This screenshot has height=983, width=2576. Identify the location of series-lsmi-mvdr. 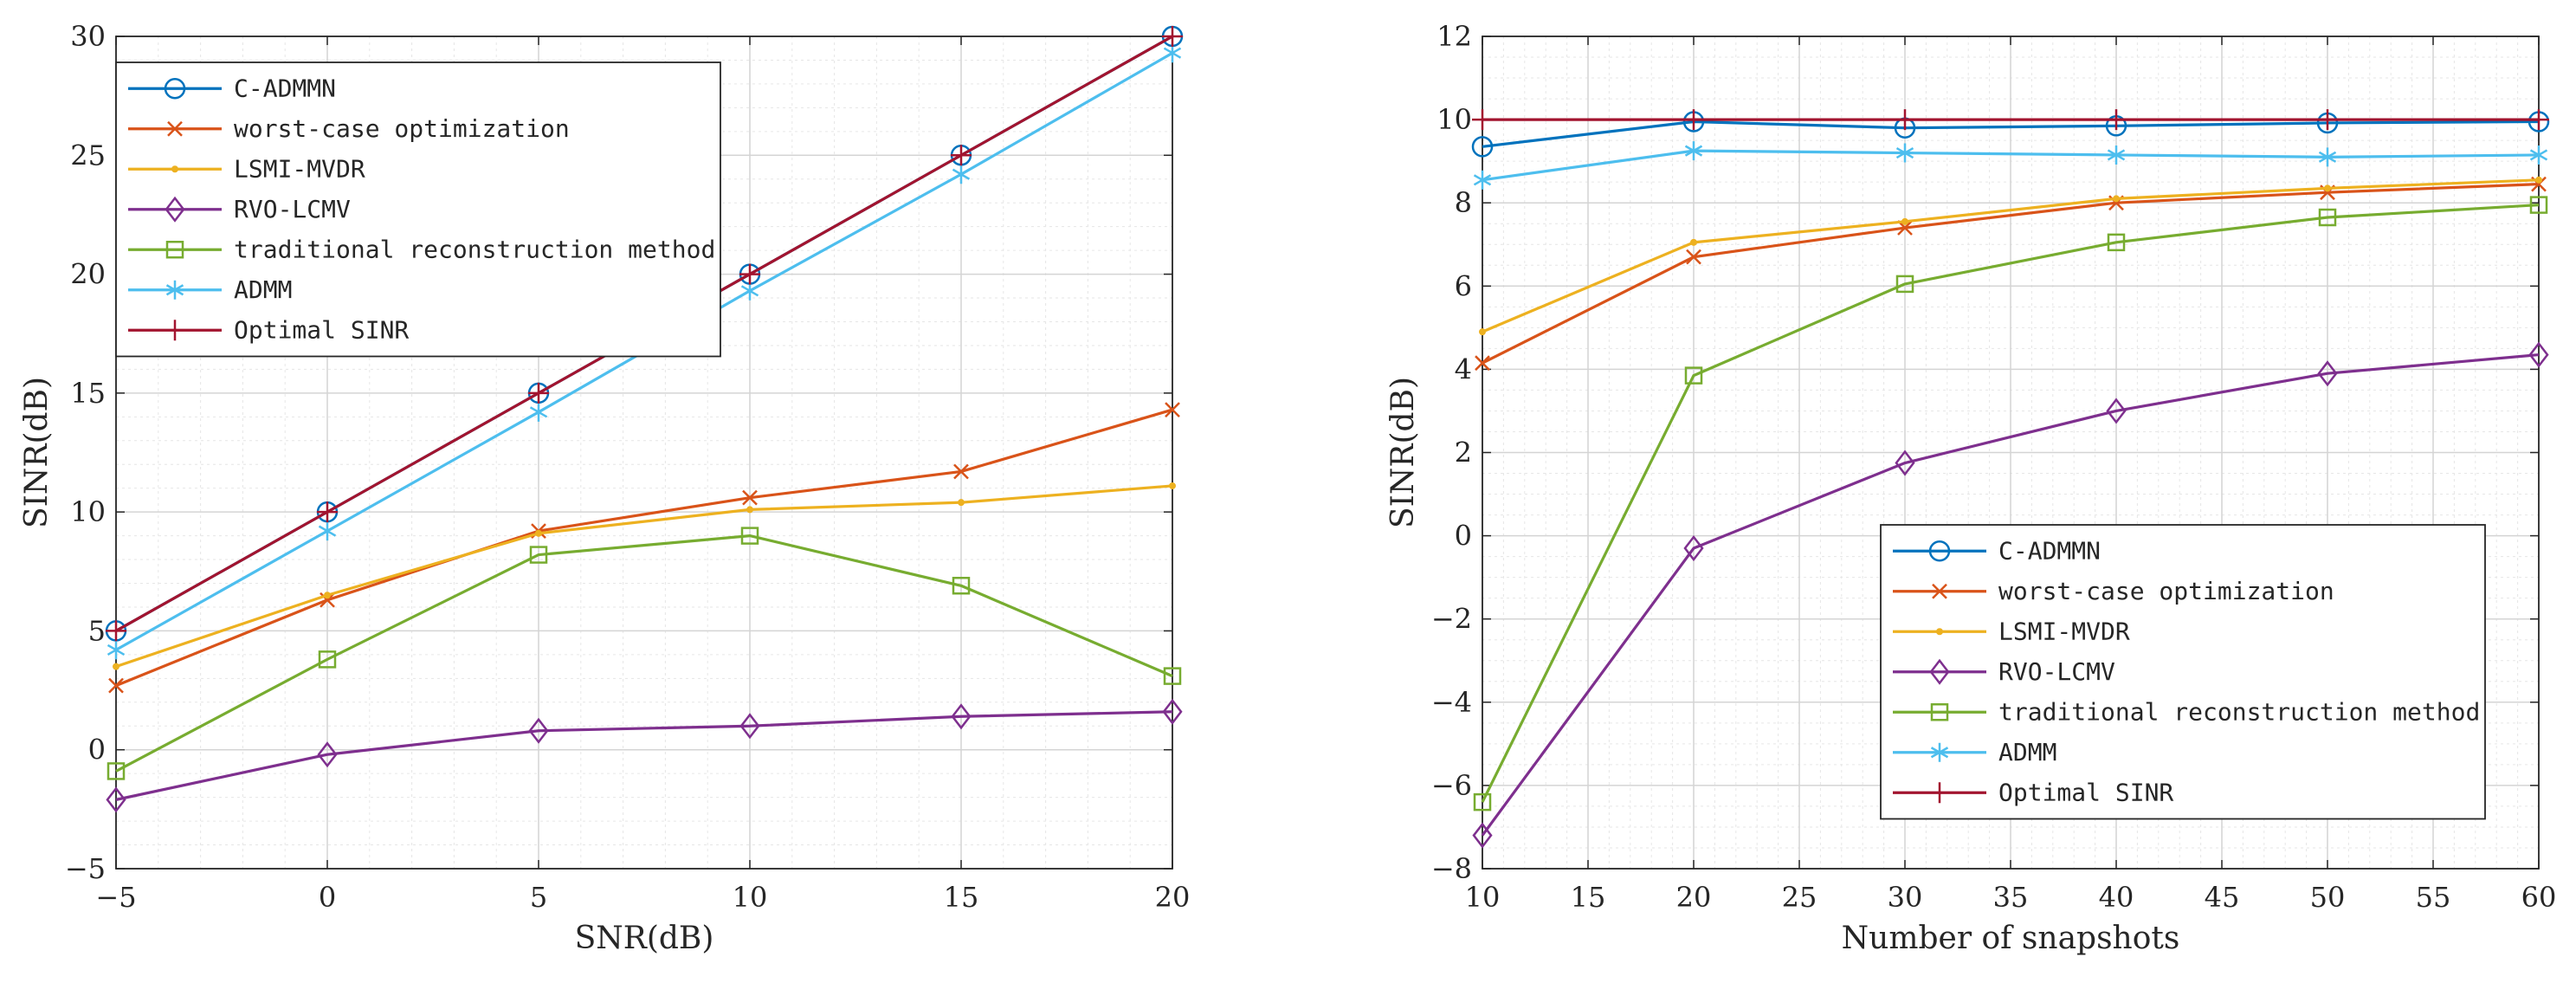
(644, 576).